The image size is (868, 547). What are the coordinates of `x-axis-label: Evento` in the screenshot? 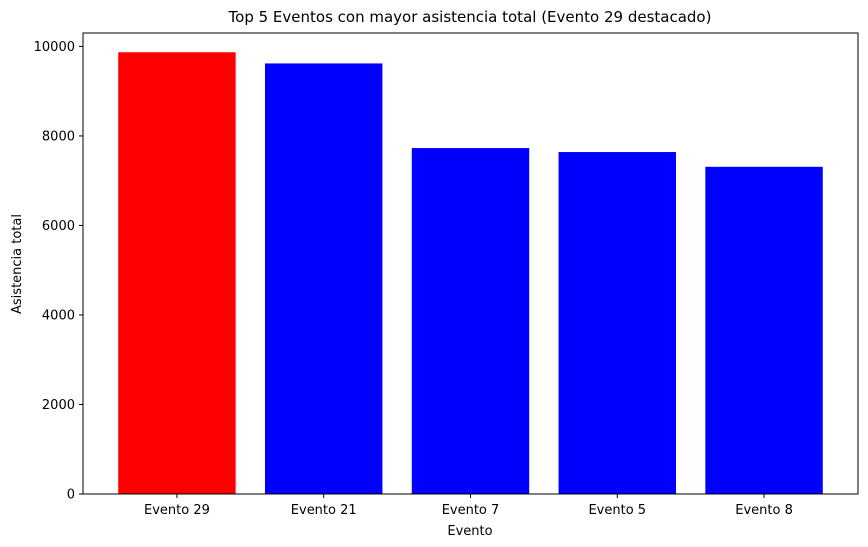 It's located at (469, 531).